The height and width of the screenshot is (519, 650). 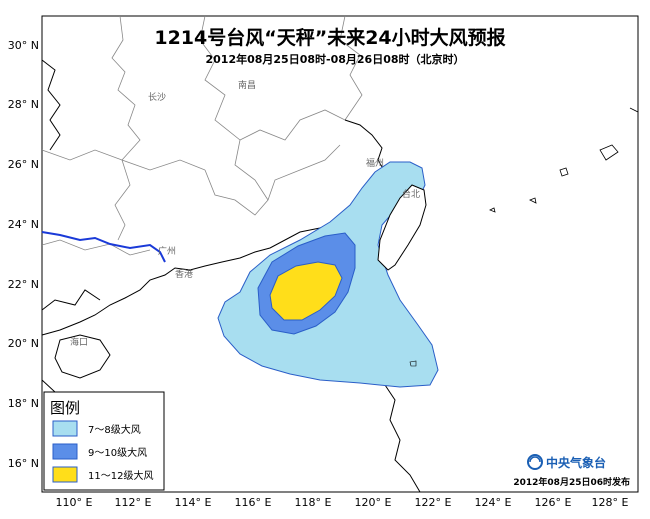 What do you see at coordinates (65, 408) in the screenshot?
I see `legend-title: 图例` at bounding box center [65, 408].